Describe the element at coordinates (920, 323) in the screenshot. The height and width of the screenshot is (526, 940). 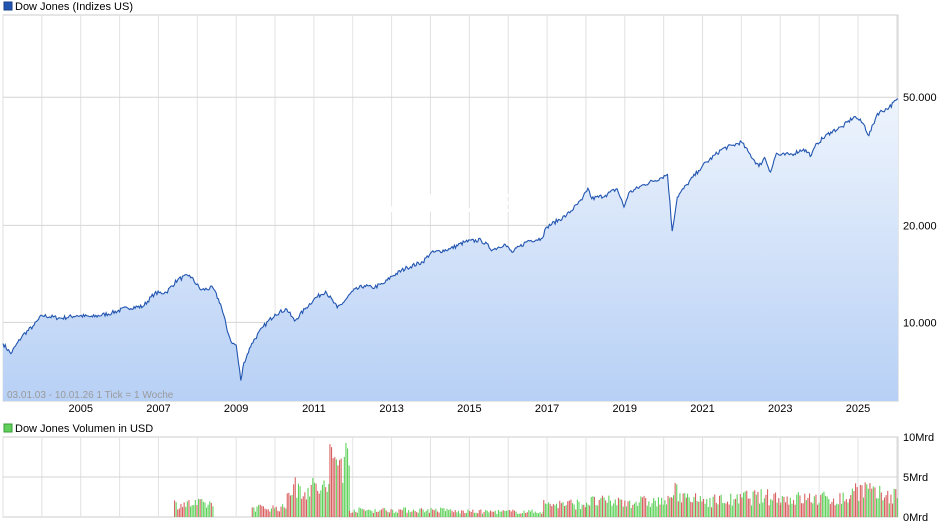
I see `y-tick-label: 10.000` at that location.